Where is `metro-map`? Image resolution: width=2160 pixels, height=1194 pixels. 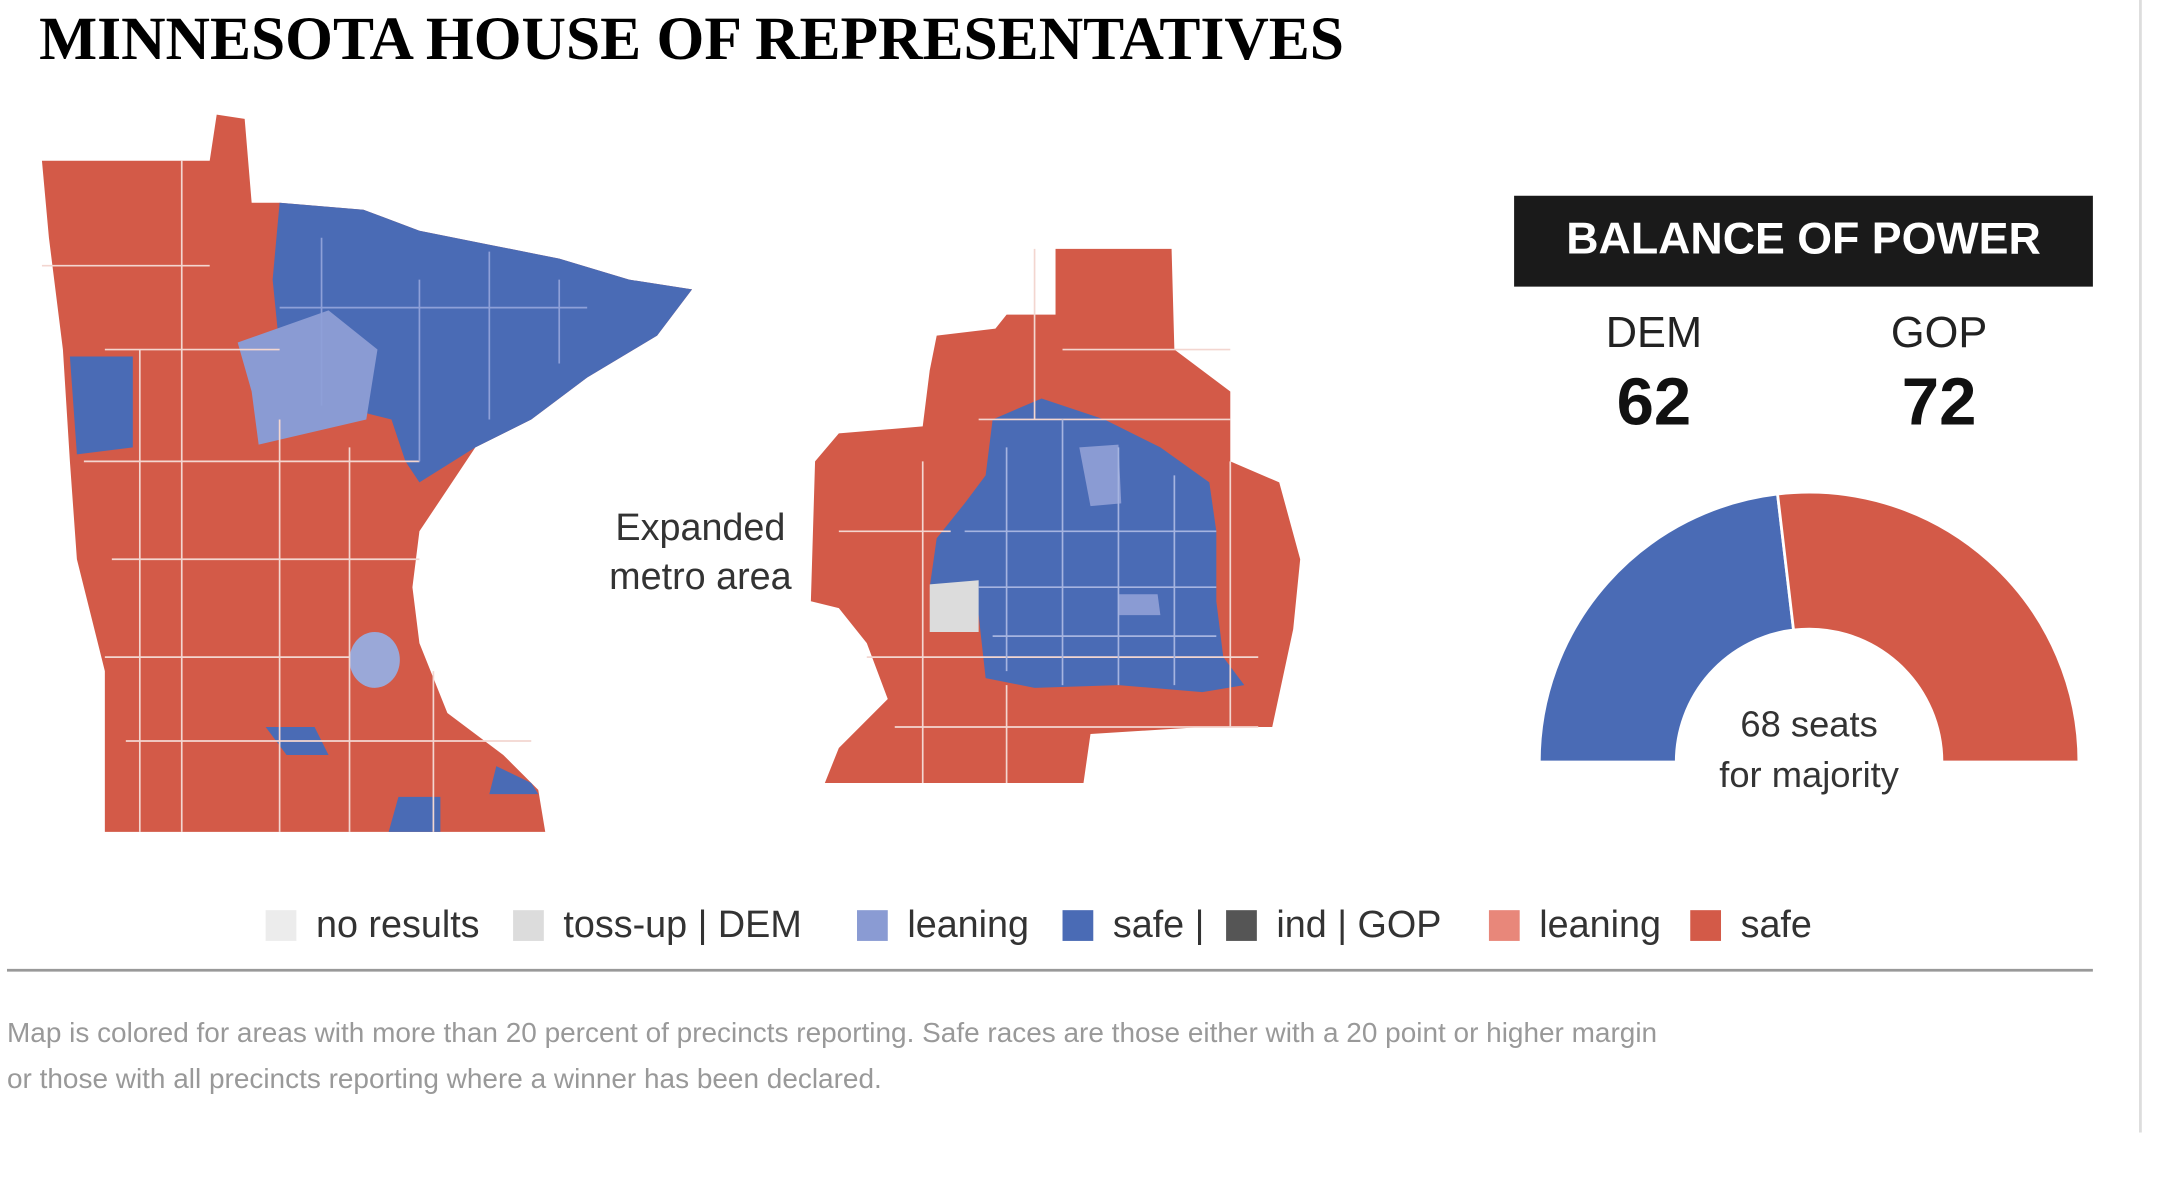 metro-map is located at coordinates (1055, 515).